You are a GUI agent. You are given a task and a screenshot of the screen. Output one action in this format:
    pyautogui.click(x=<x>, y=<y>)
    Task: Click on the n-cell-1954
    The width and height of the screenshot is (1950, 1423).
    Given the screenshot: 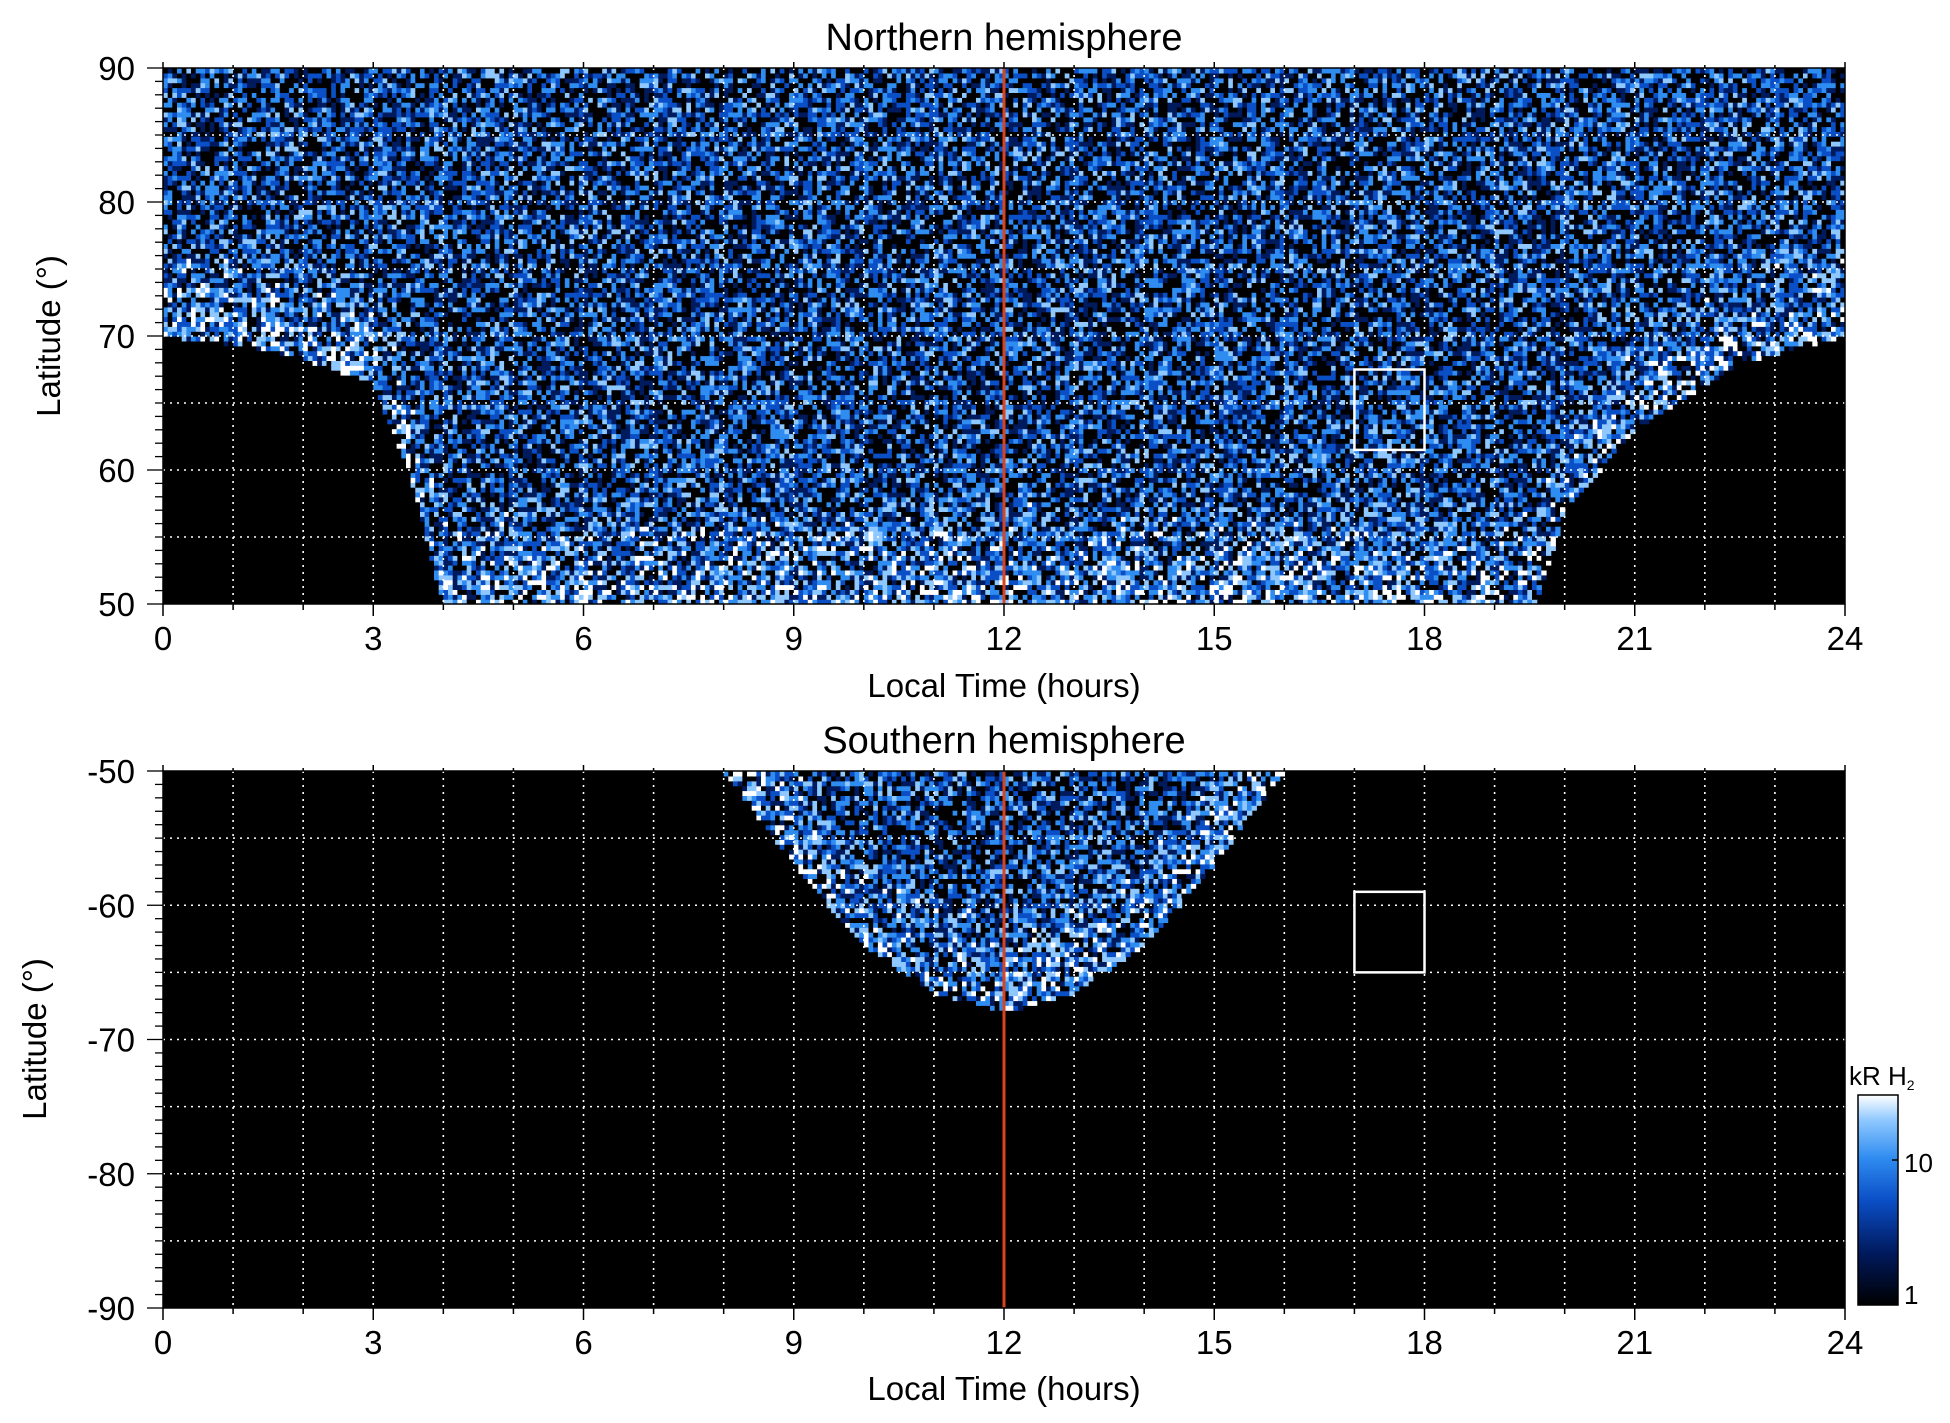 What is the action you would take?
    pyautogui.click(x=324, y=363)
    